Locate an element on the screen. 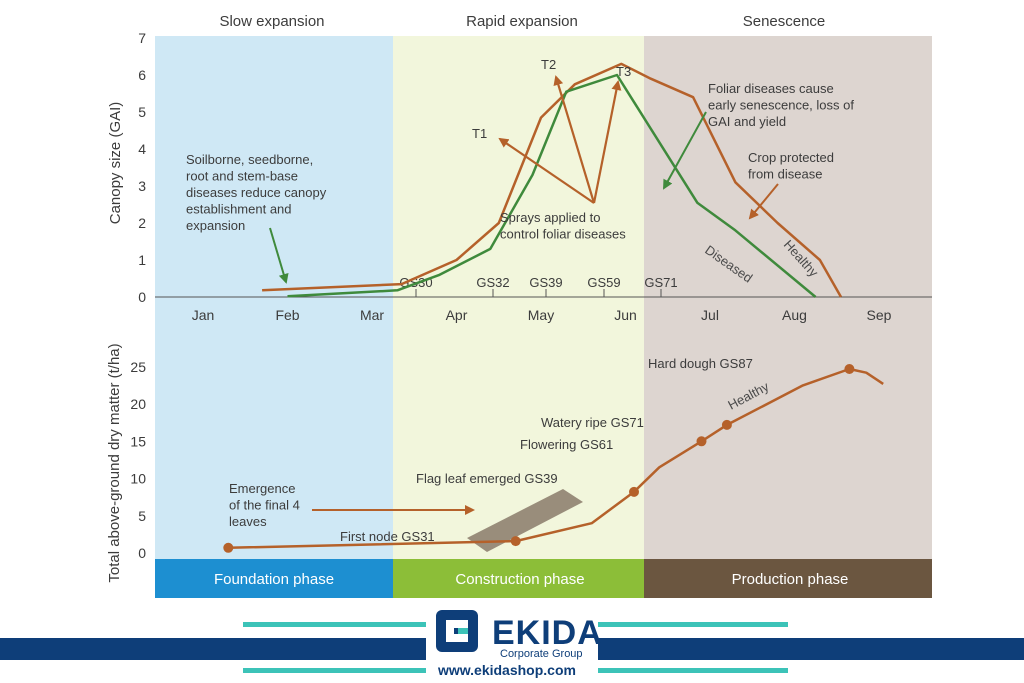 The height and width of the screenshot is (683, 1024). bottom-y-tick-label: 25 is located at coordinates (138, 367).